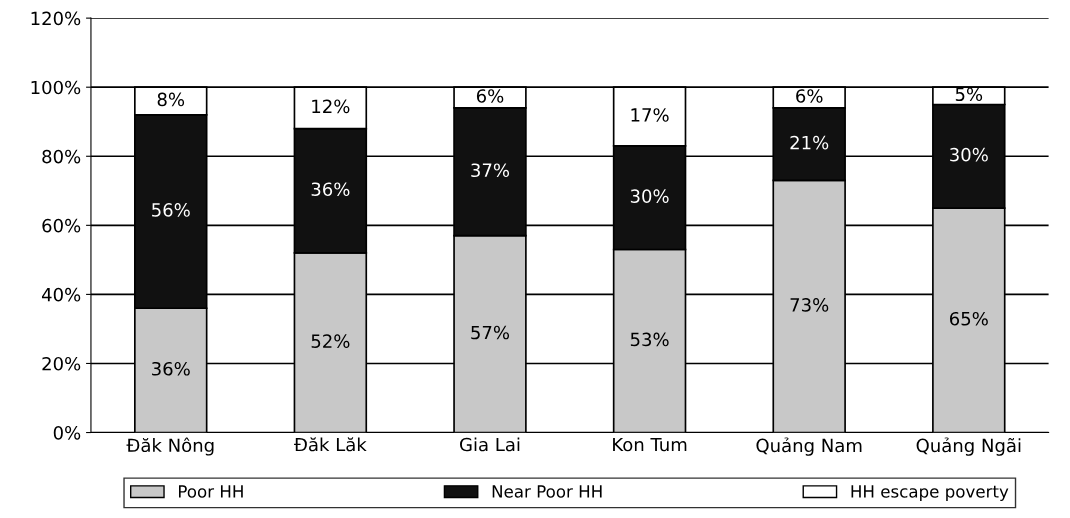  I want to click on y-tick-label: 20%, so click(61, 363).